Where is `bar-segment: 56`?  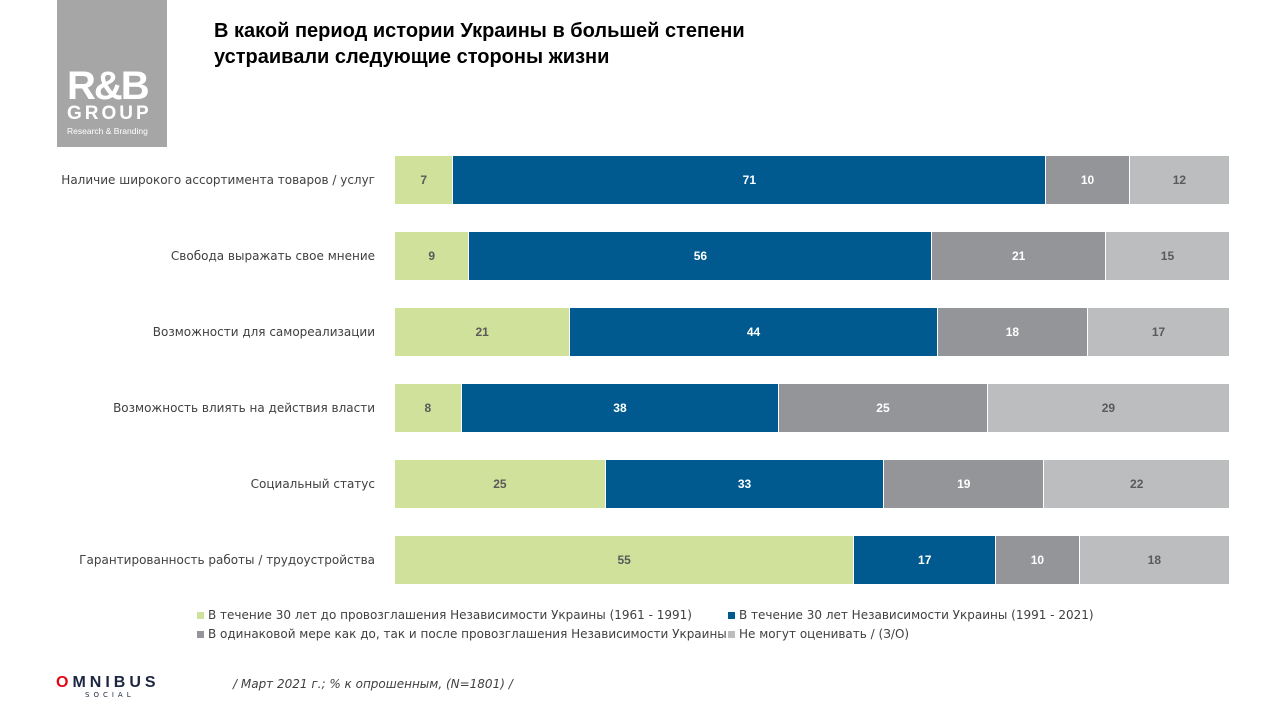
bar-segment: 56 is located at coordinates (701, 256).